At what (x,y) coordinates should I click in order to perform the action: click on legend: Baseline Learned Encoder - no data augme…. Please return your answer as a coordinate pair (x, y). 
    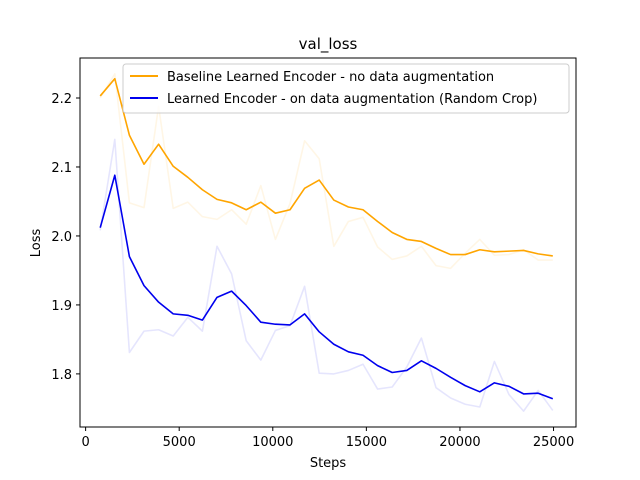
    Looking at the image, I should click on (346, 88).